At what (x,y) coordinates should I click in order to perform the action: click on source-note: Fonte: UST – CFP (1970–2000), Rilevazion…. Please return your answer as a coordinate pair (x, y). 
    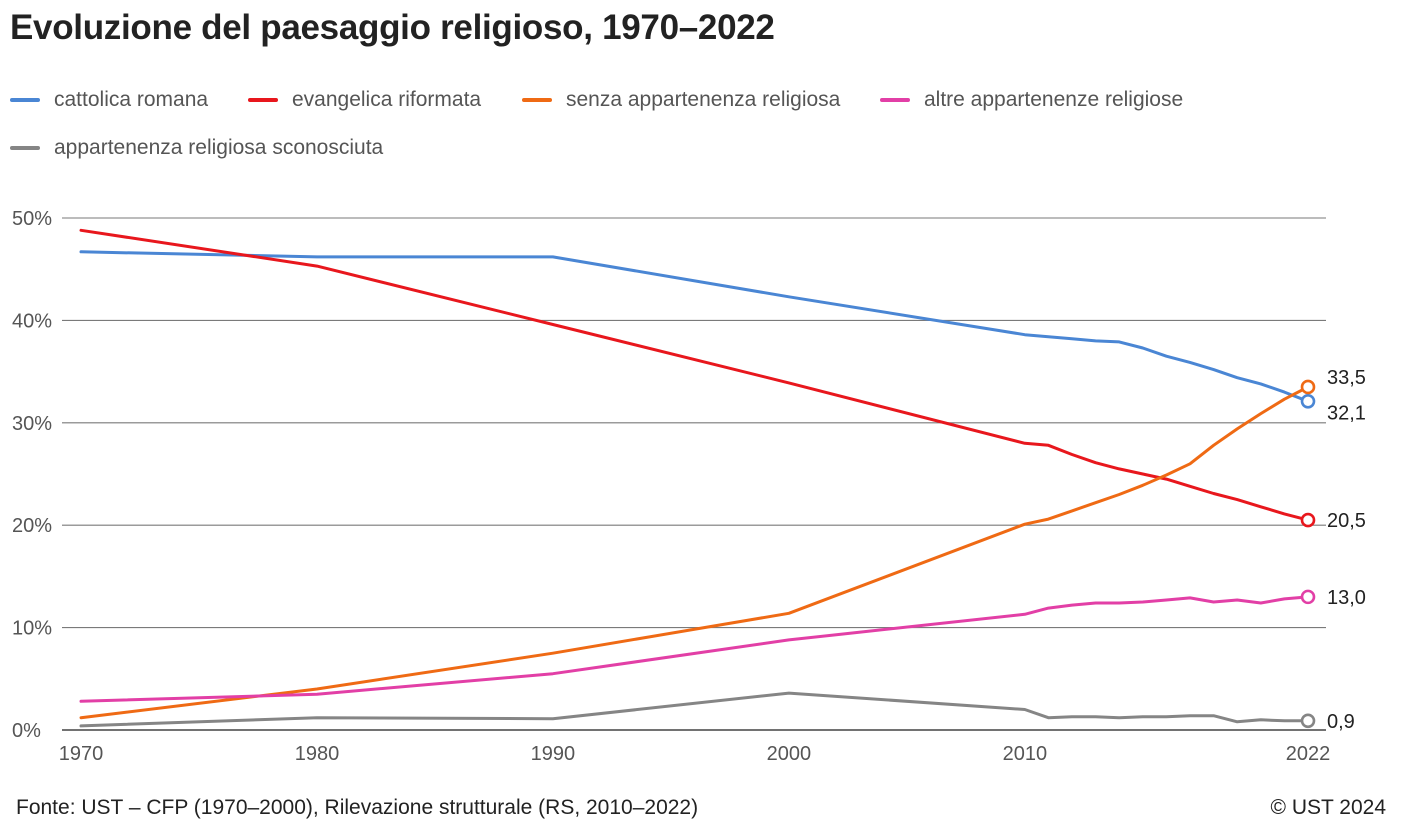
    Looking at the image, I should click on (357, 807).